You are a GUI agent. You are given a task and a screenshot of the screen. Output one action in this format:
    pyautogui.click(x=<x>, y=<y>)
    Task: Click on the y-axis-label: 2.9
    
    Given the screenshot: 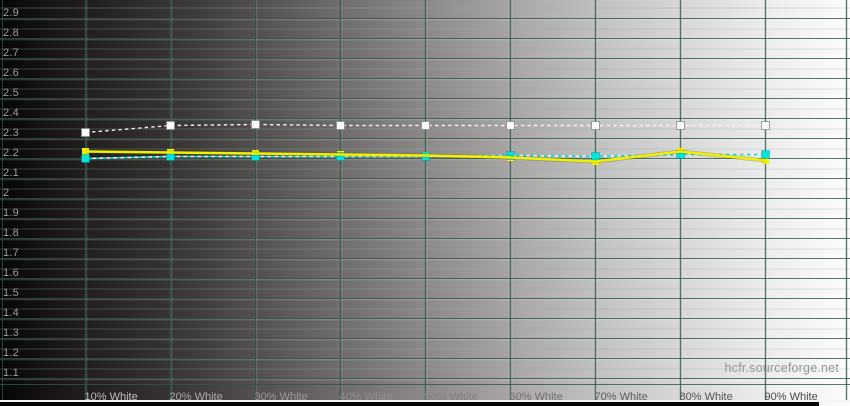 What is the action you would take?
    pyautogui.click(x=11, y=12)
    